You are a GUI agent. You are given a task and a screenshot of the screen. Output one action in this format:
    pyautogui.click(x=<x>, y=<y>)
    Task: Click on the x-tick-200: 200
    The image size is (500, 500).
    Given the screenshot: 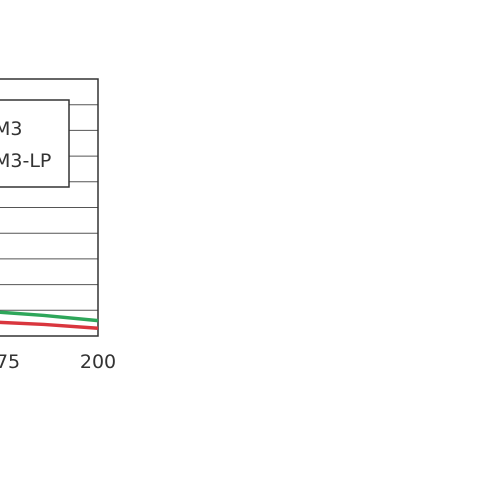 What is the action you would take?
    pyautogui.click(x=98, y=362)
    